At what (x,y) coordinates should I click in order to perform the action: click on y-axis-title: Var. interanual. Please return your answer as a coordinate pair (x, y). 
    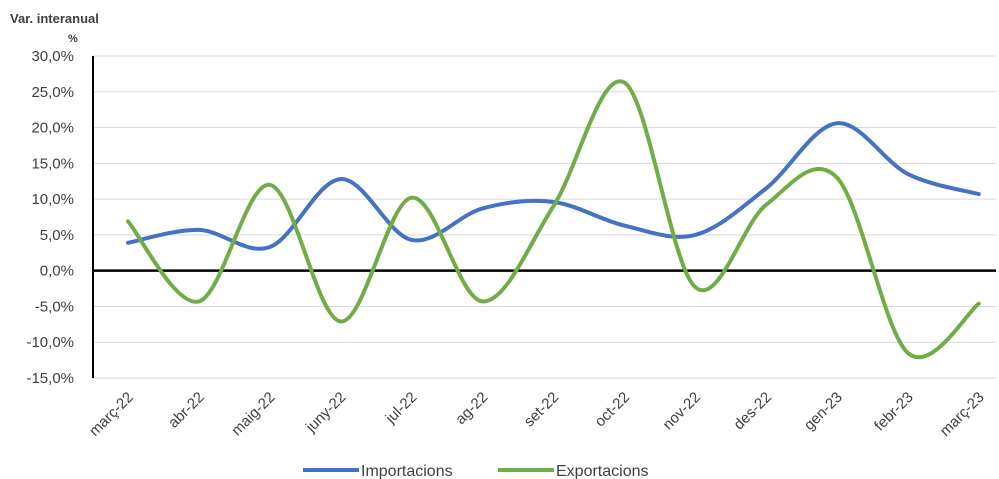
    Looking at the image, I should click on (54, 18).